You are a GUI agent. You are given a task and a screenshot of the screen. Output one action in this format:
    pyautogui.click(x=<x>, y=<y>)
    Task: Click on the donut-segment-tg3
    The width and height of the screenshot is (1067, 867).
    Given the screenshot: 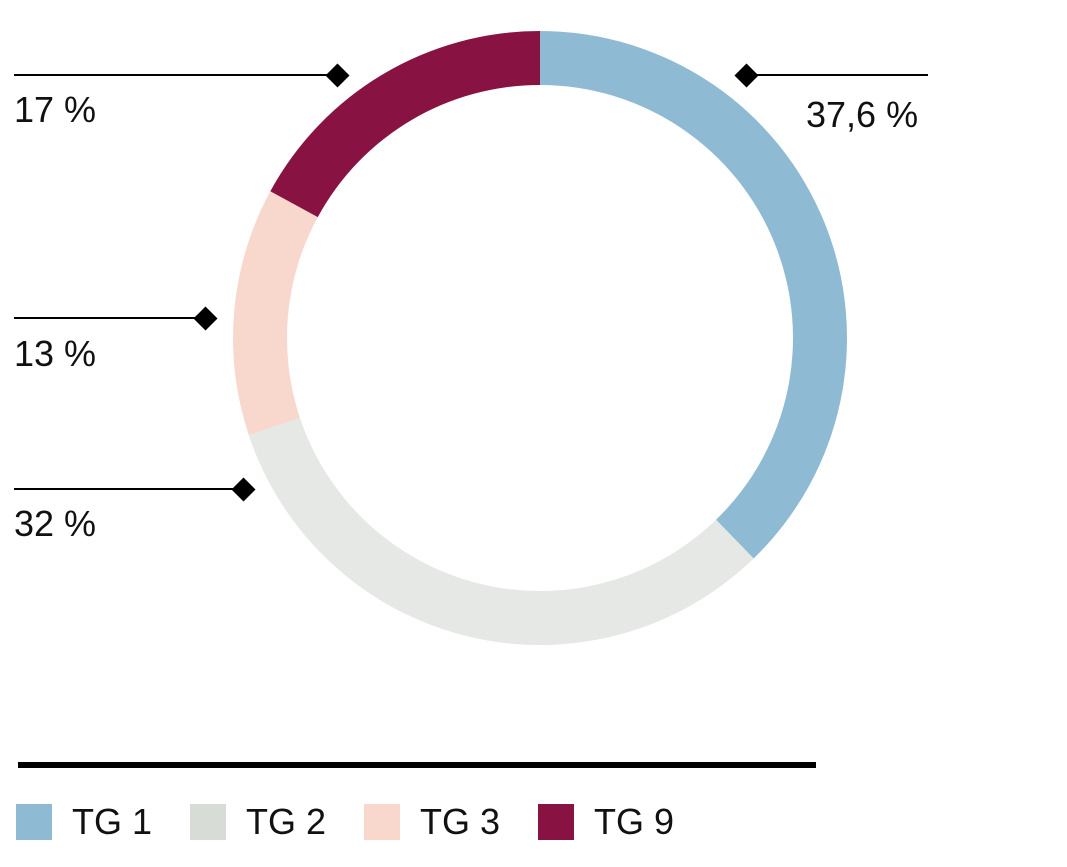 What is the action you would take?
    pyautogui.click(x=275, y=313)
    